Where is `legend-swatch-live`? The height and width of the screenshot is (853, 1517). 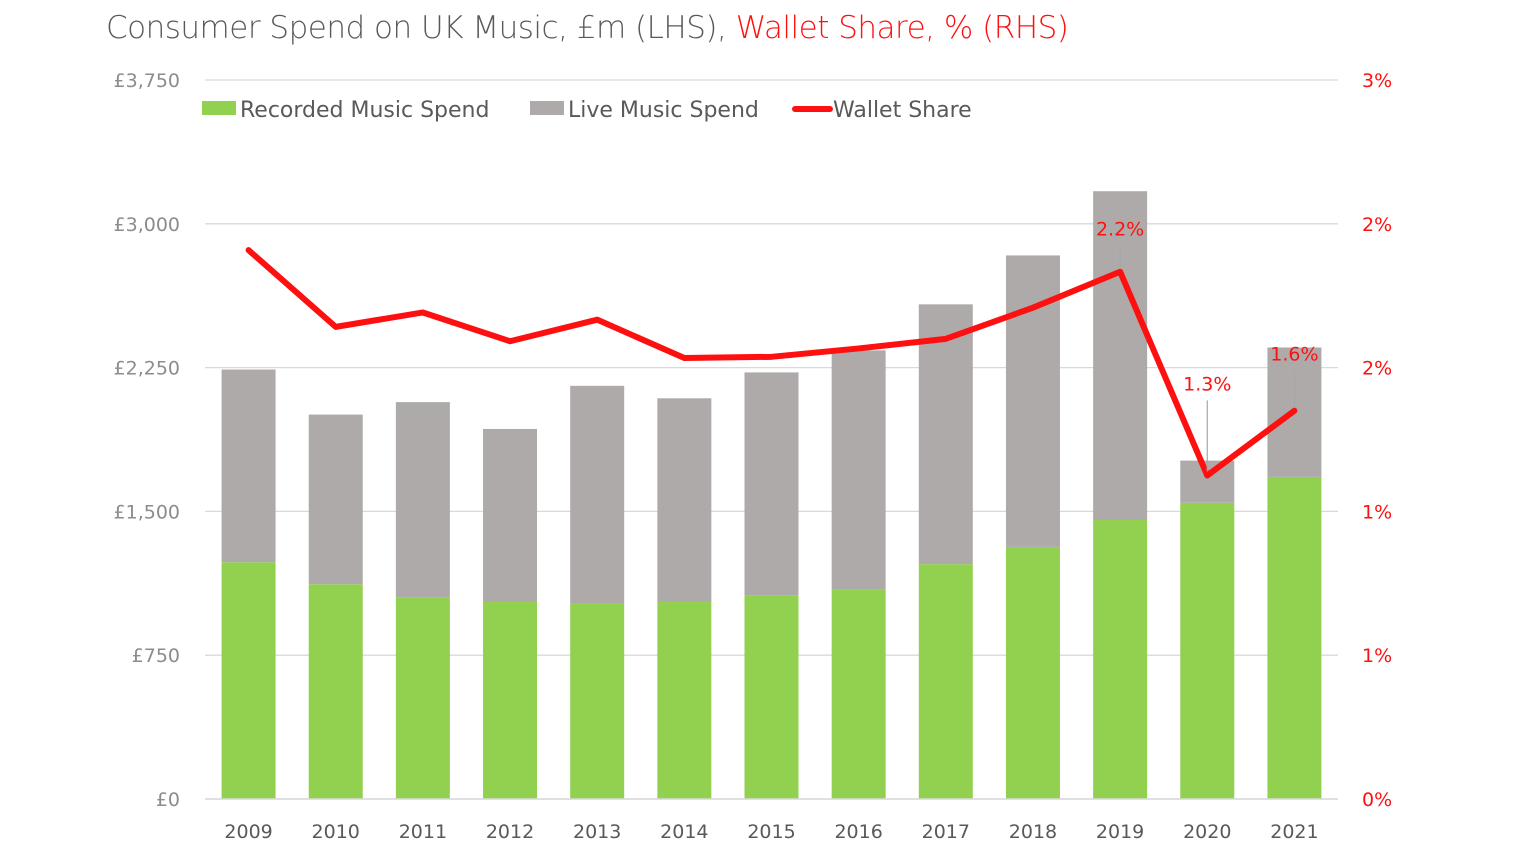 legend-swatch-live is located at coordinates (547, 108).